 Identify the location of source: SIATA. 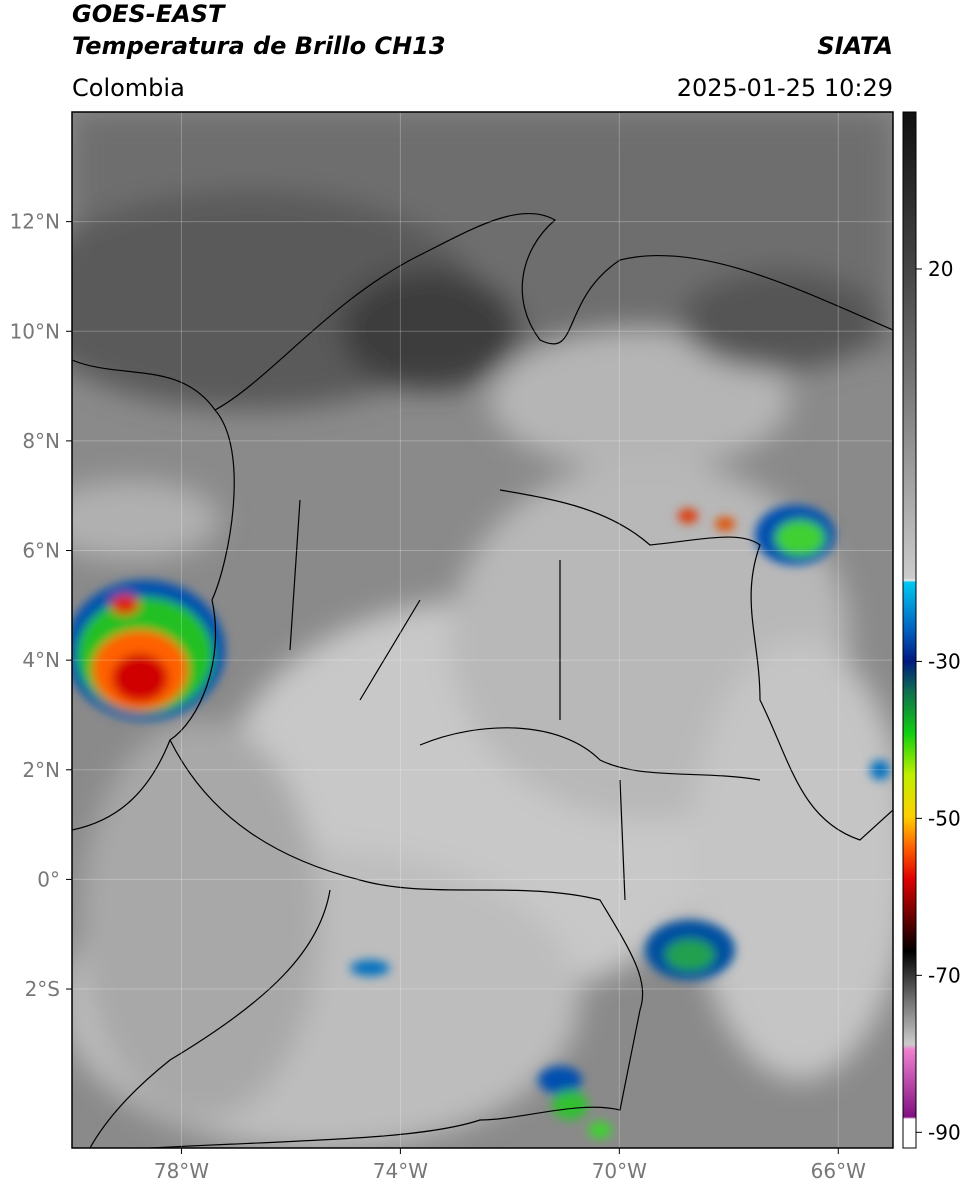
(855, 46).